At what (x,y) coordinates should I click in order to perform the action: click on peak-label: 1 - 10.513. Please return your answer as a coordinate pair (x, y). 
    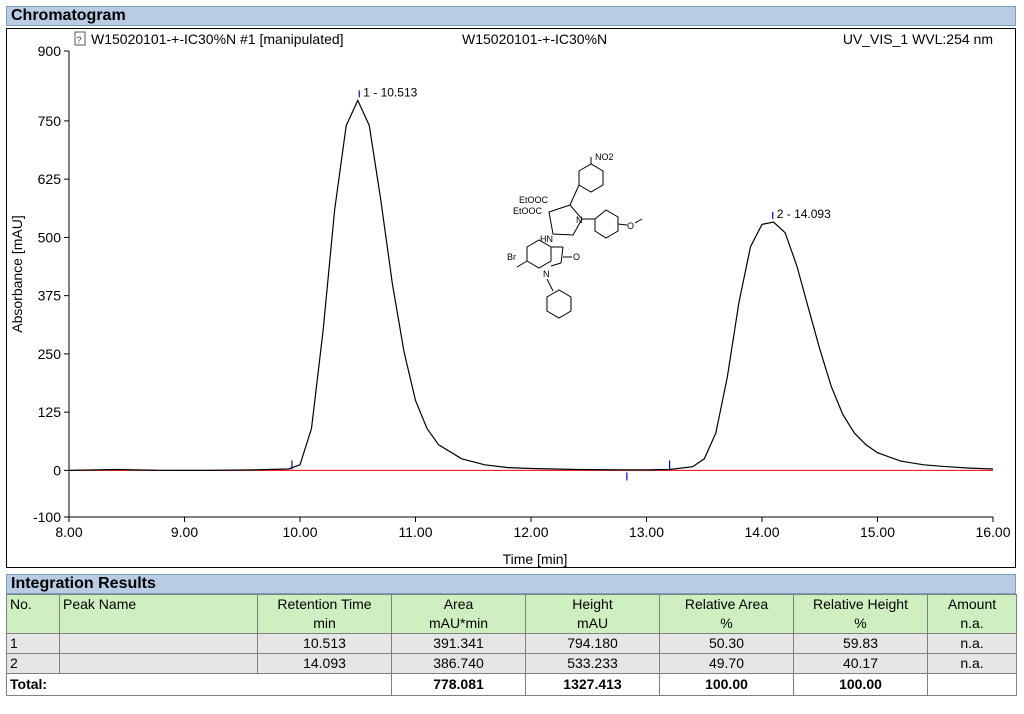
    Looking at the image, I should click on (390, 92).